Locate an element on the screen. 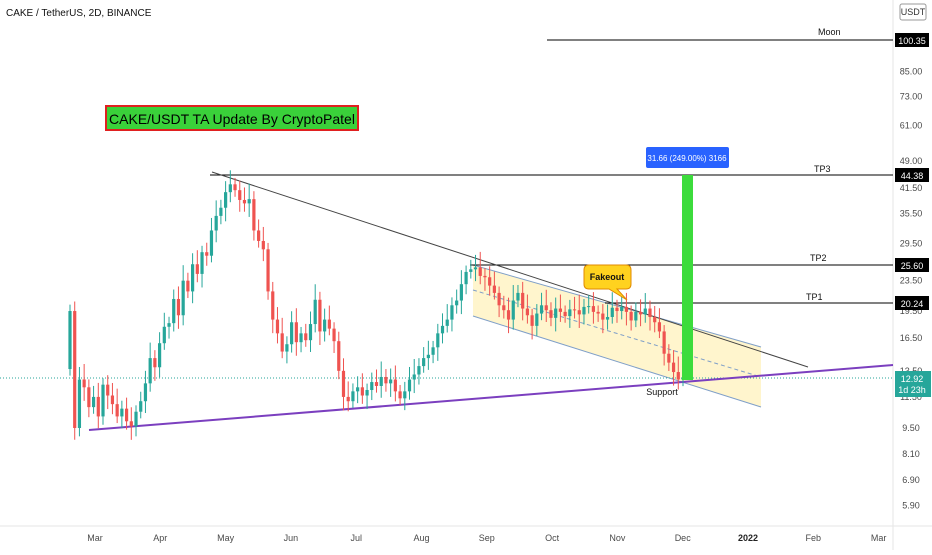 The image size is (932, 555). moon-price-text: 100.35 is located at coordinates (912, 41).